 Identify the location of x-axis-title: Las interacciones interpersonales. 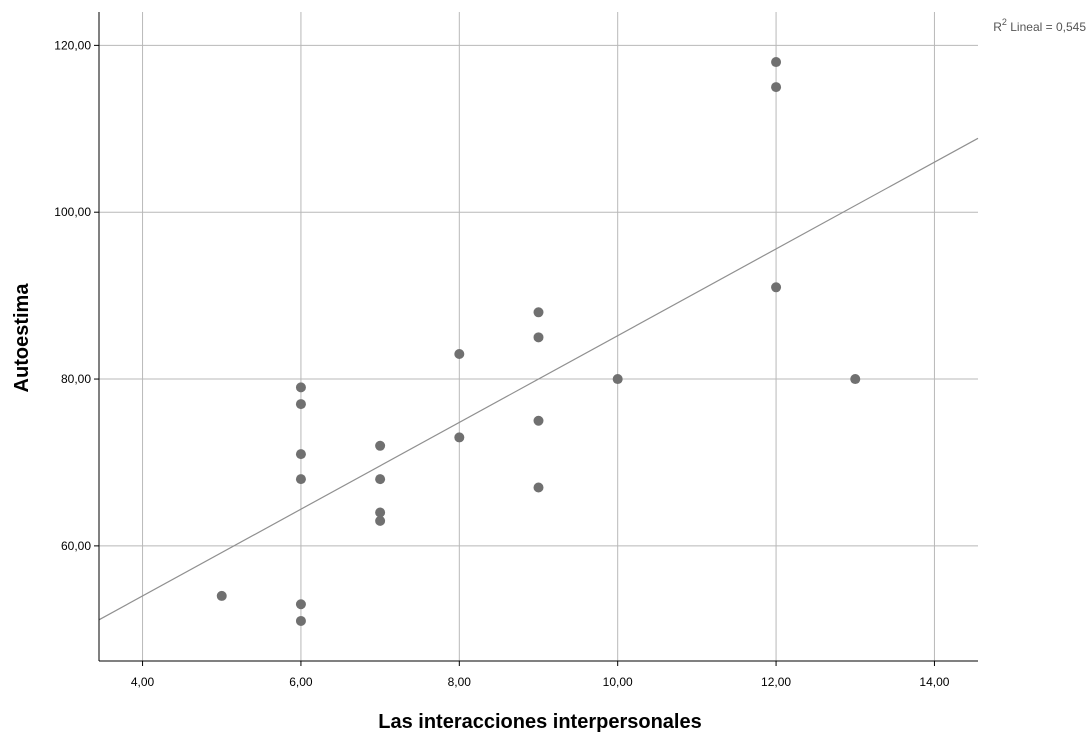
(539, 722).